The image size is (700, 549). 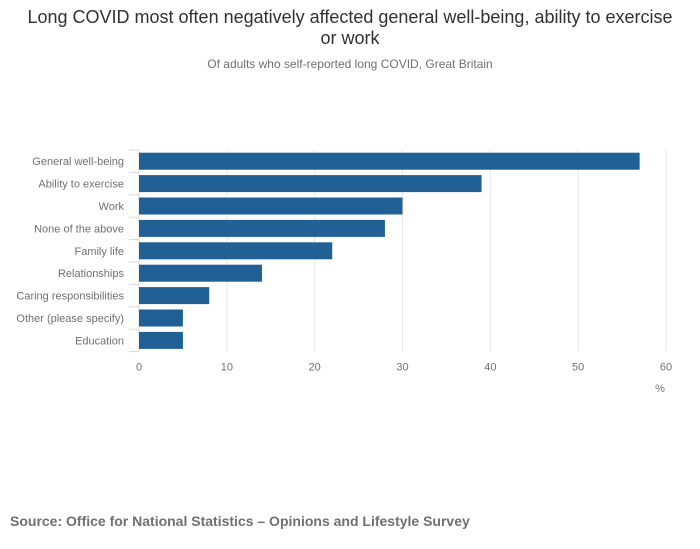 What do you see at coordinates (660, 389) in the screenshot?
I see `x-axis-unit-label: %` at bounding box center [660, 389].